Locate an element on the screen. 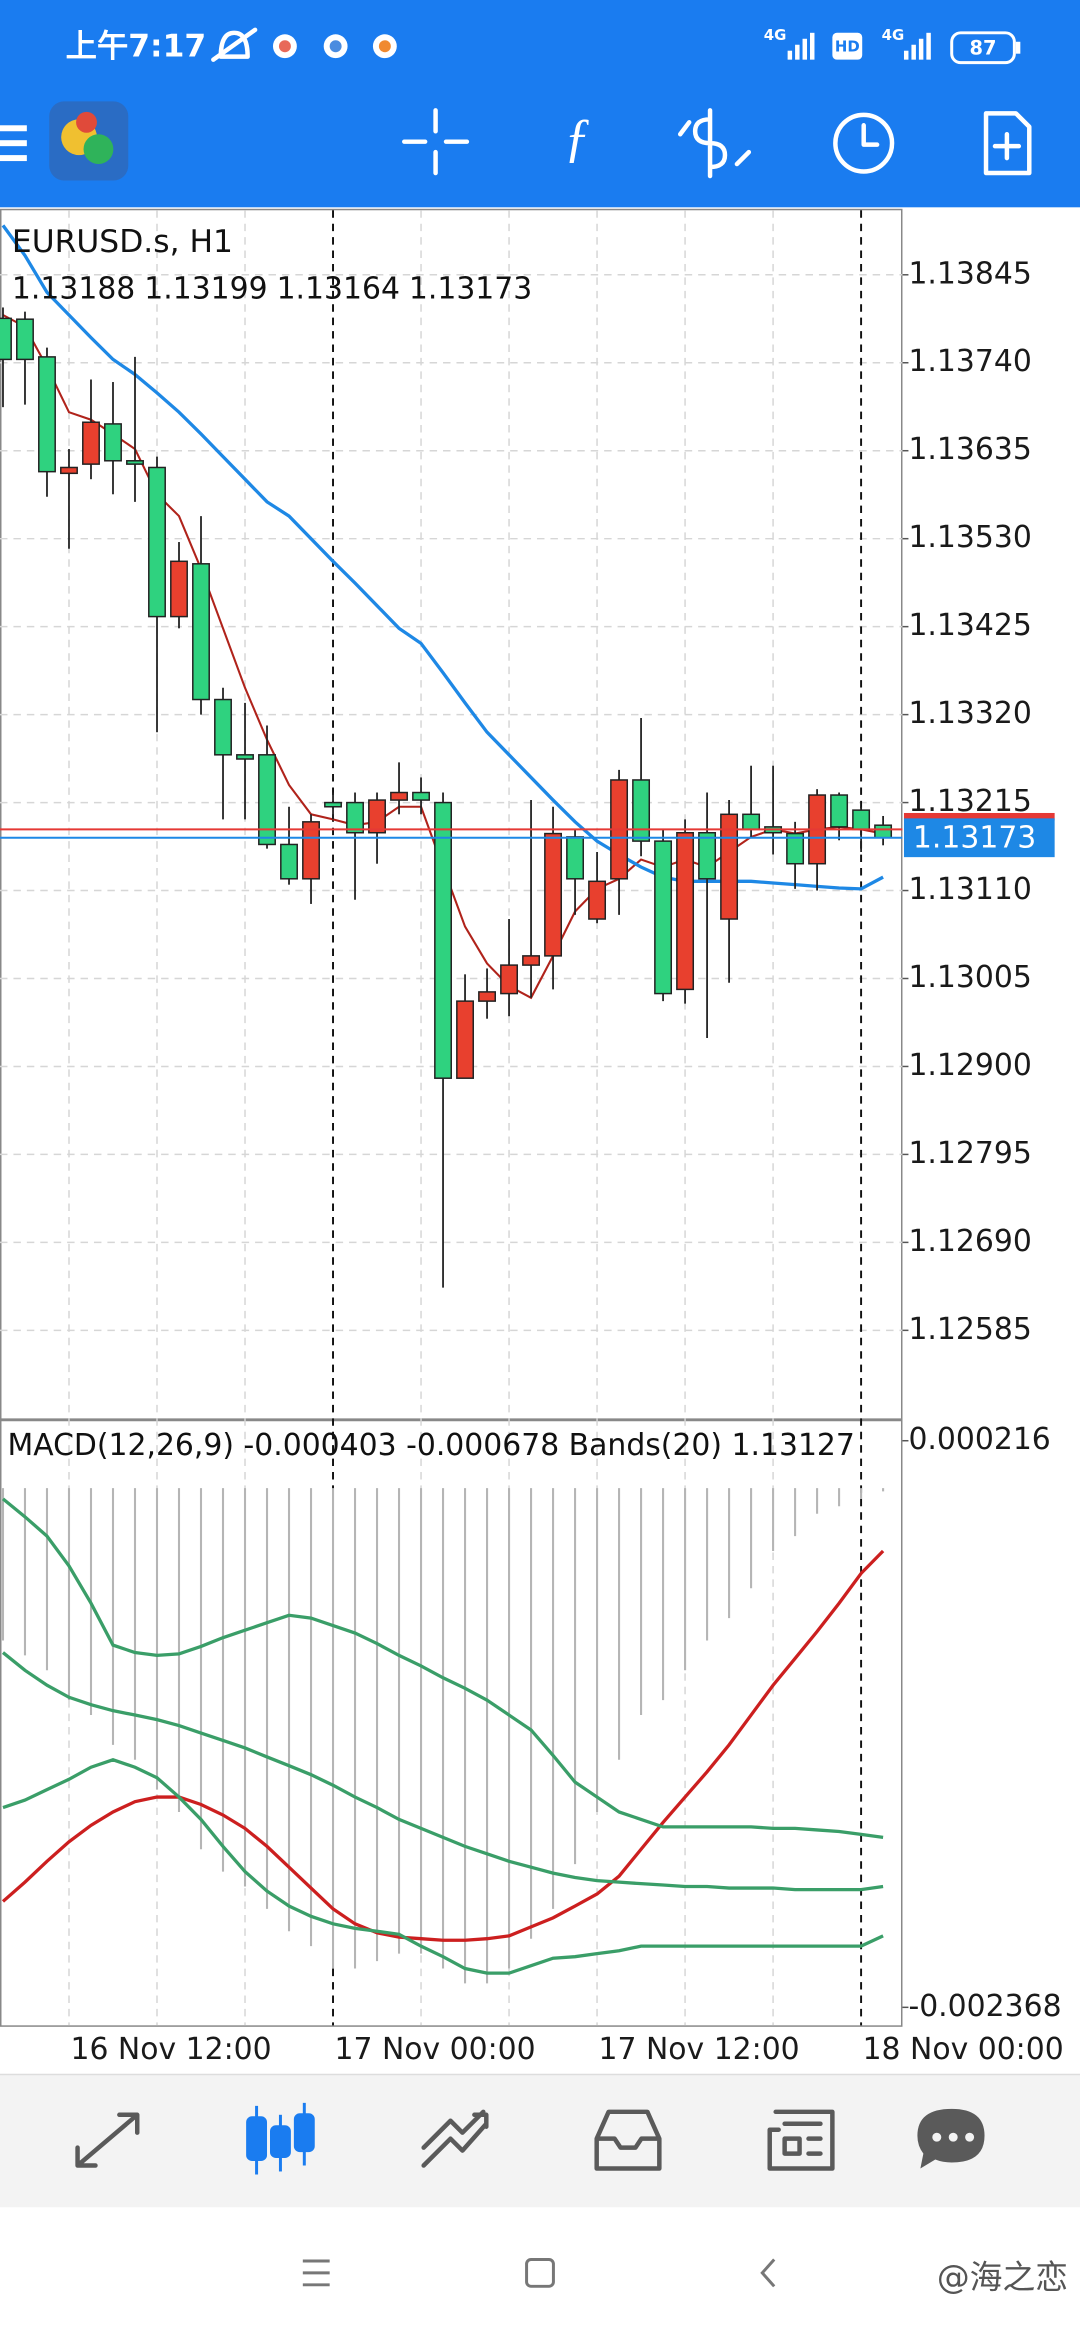 This screenshot has width=1080, height=2340. y-tick-label: 1.13845 is located at coordinates (969, 273).